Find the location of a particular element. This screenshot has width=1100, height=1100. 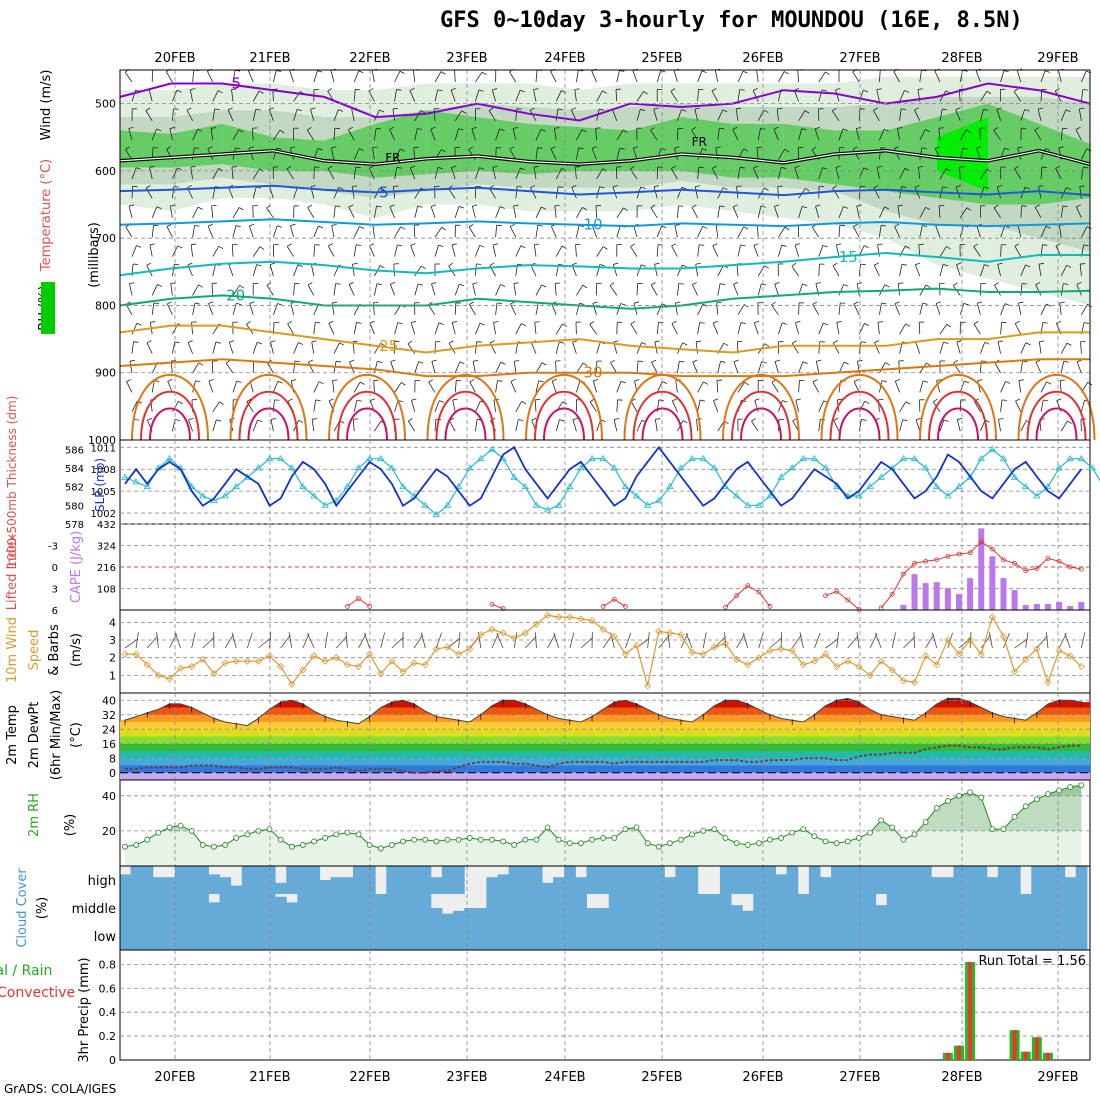

thickness-tick-label: 586 is located at coordinates (74, 450).